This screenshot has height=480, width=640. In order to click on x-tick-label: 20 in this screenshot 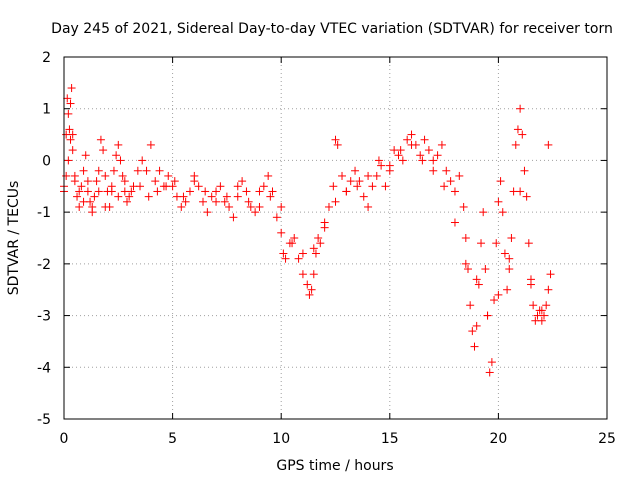, I will do `click(498, 439)`.